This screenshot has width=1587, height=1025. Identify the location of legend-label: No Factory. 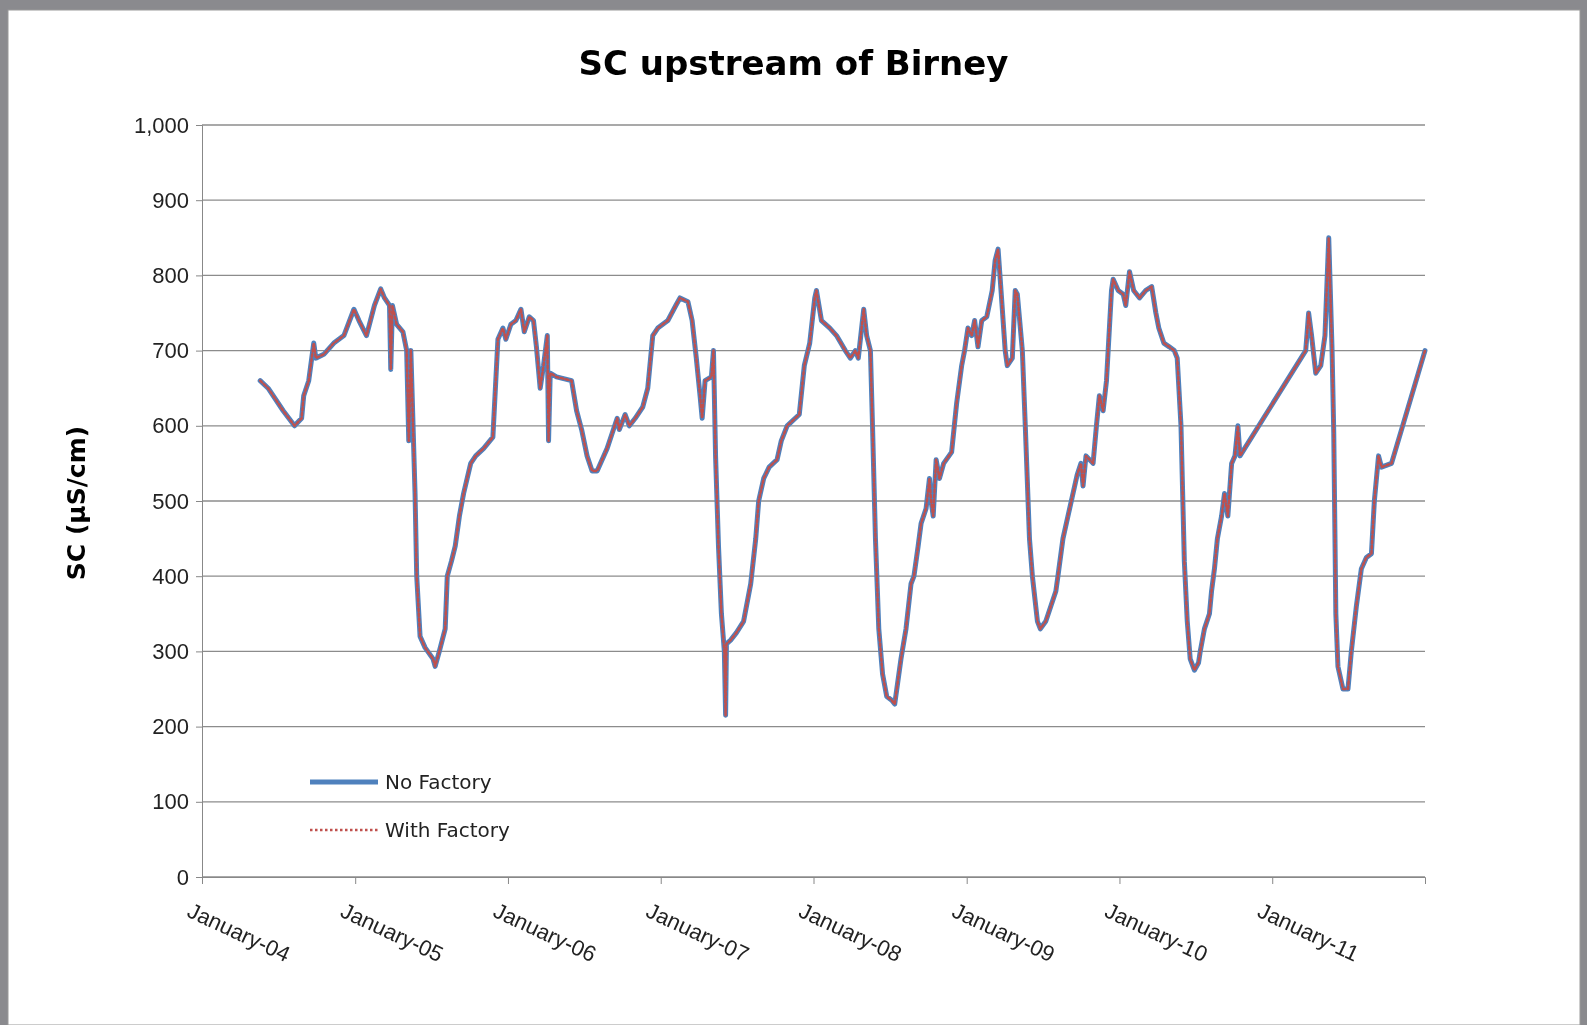
(438, 782).